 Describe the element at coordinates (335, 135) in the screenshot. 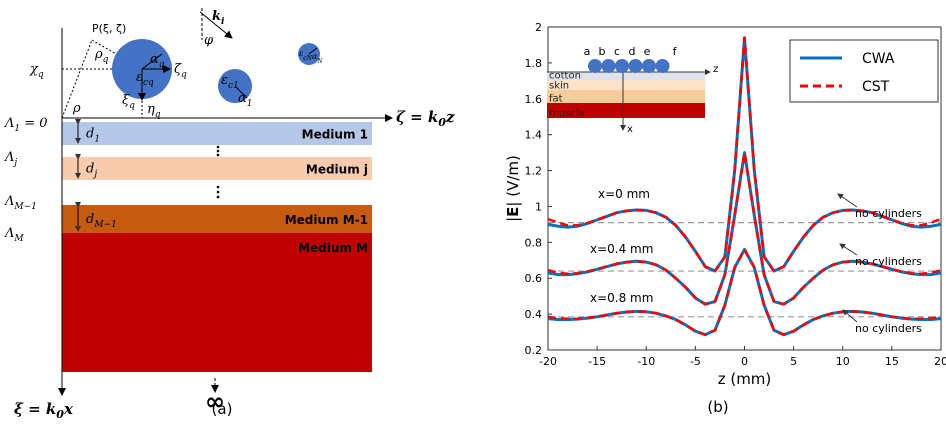

I see `medium-label: Medium 1` at that location.